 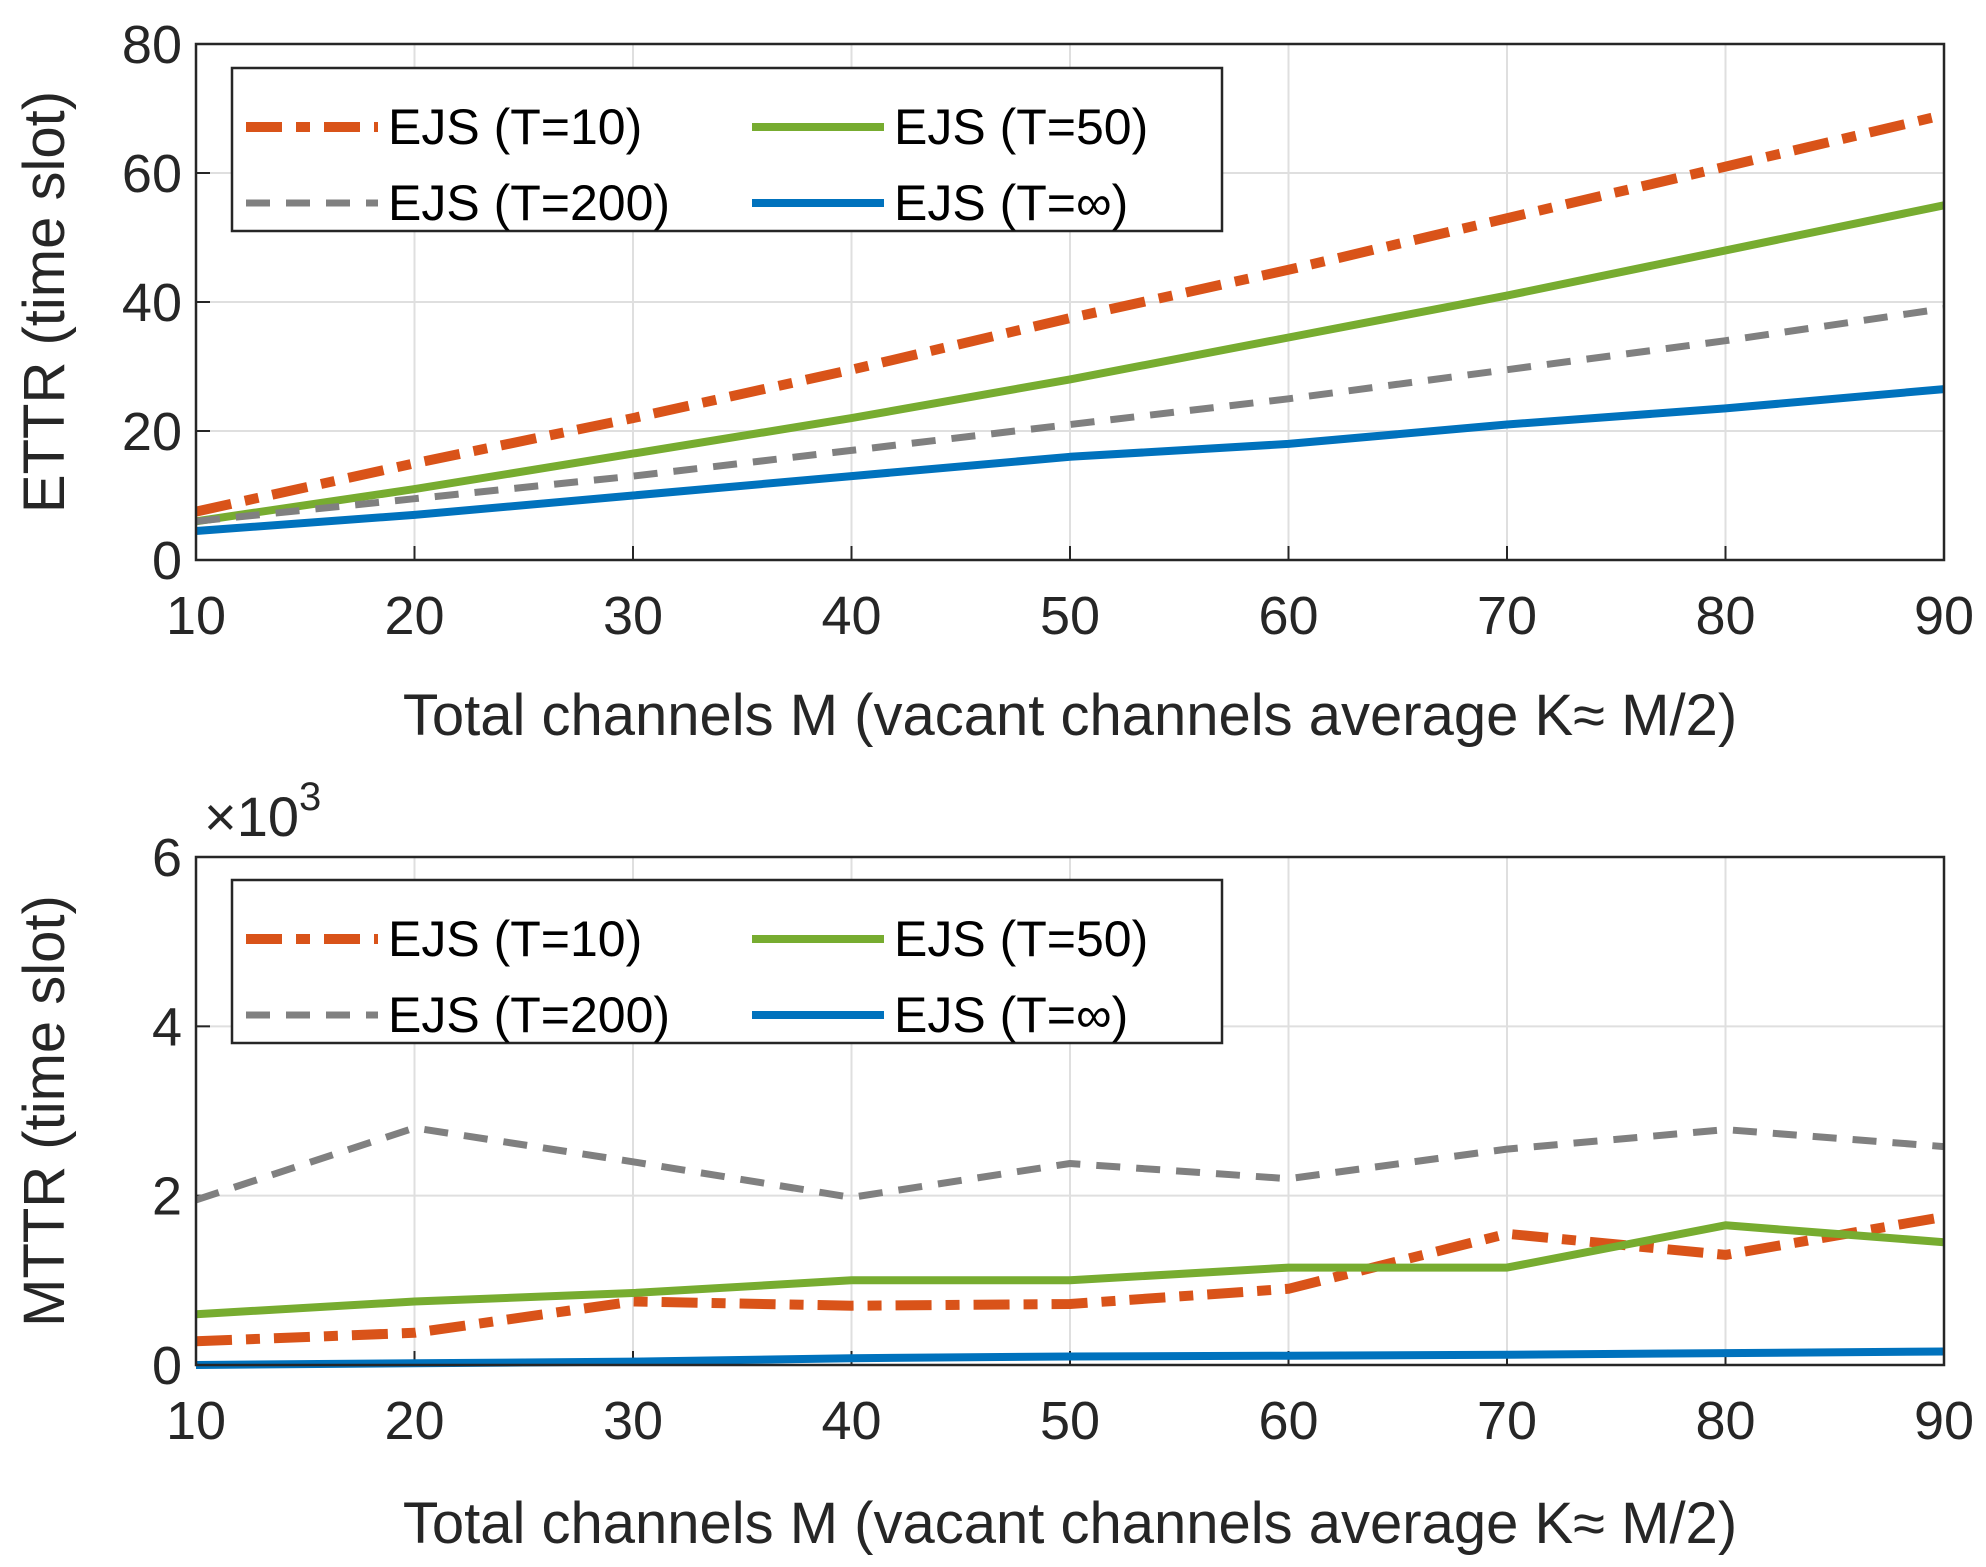 What do you see at coordinates (1288, 1421) in the screenshot?
I see `bot-x-tick-label: 60` at bounding box center [1288, 1421].